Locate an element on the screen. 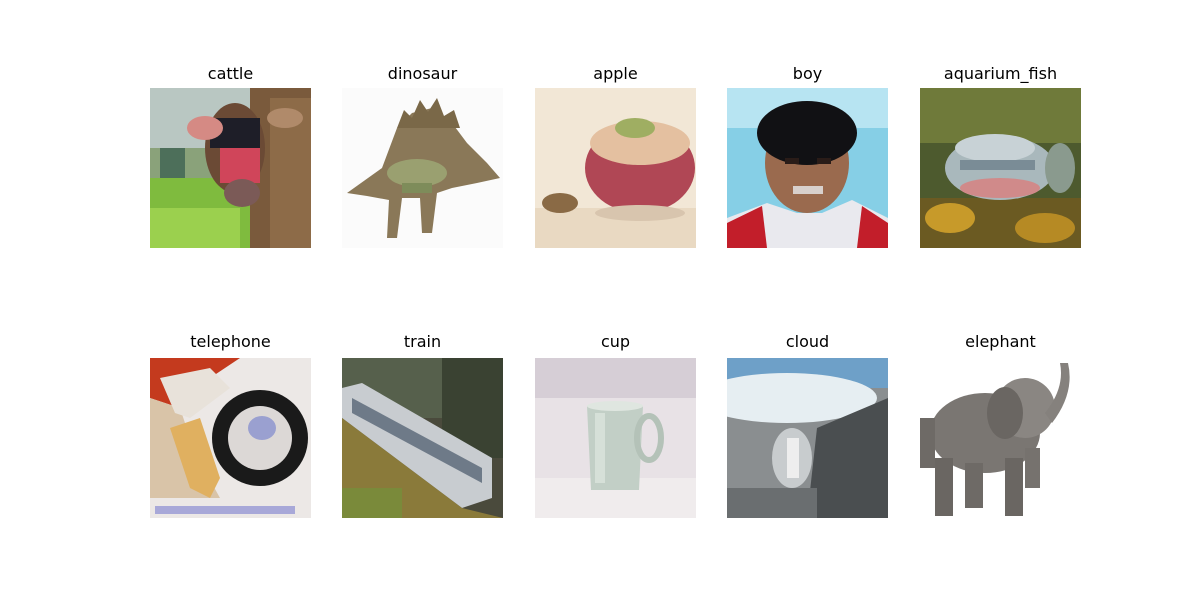  image-title: telephone is located at coordinates (230, 341).